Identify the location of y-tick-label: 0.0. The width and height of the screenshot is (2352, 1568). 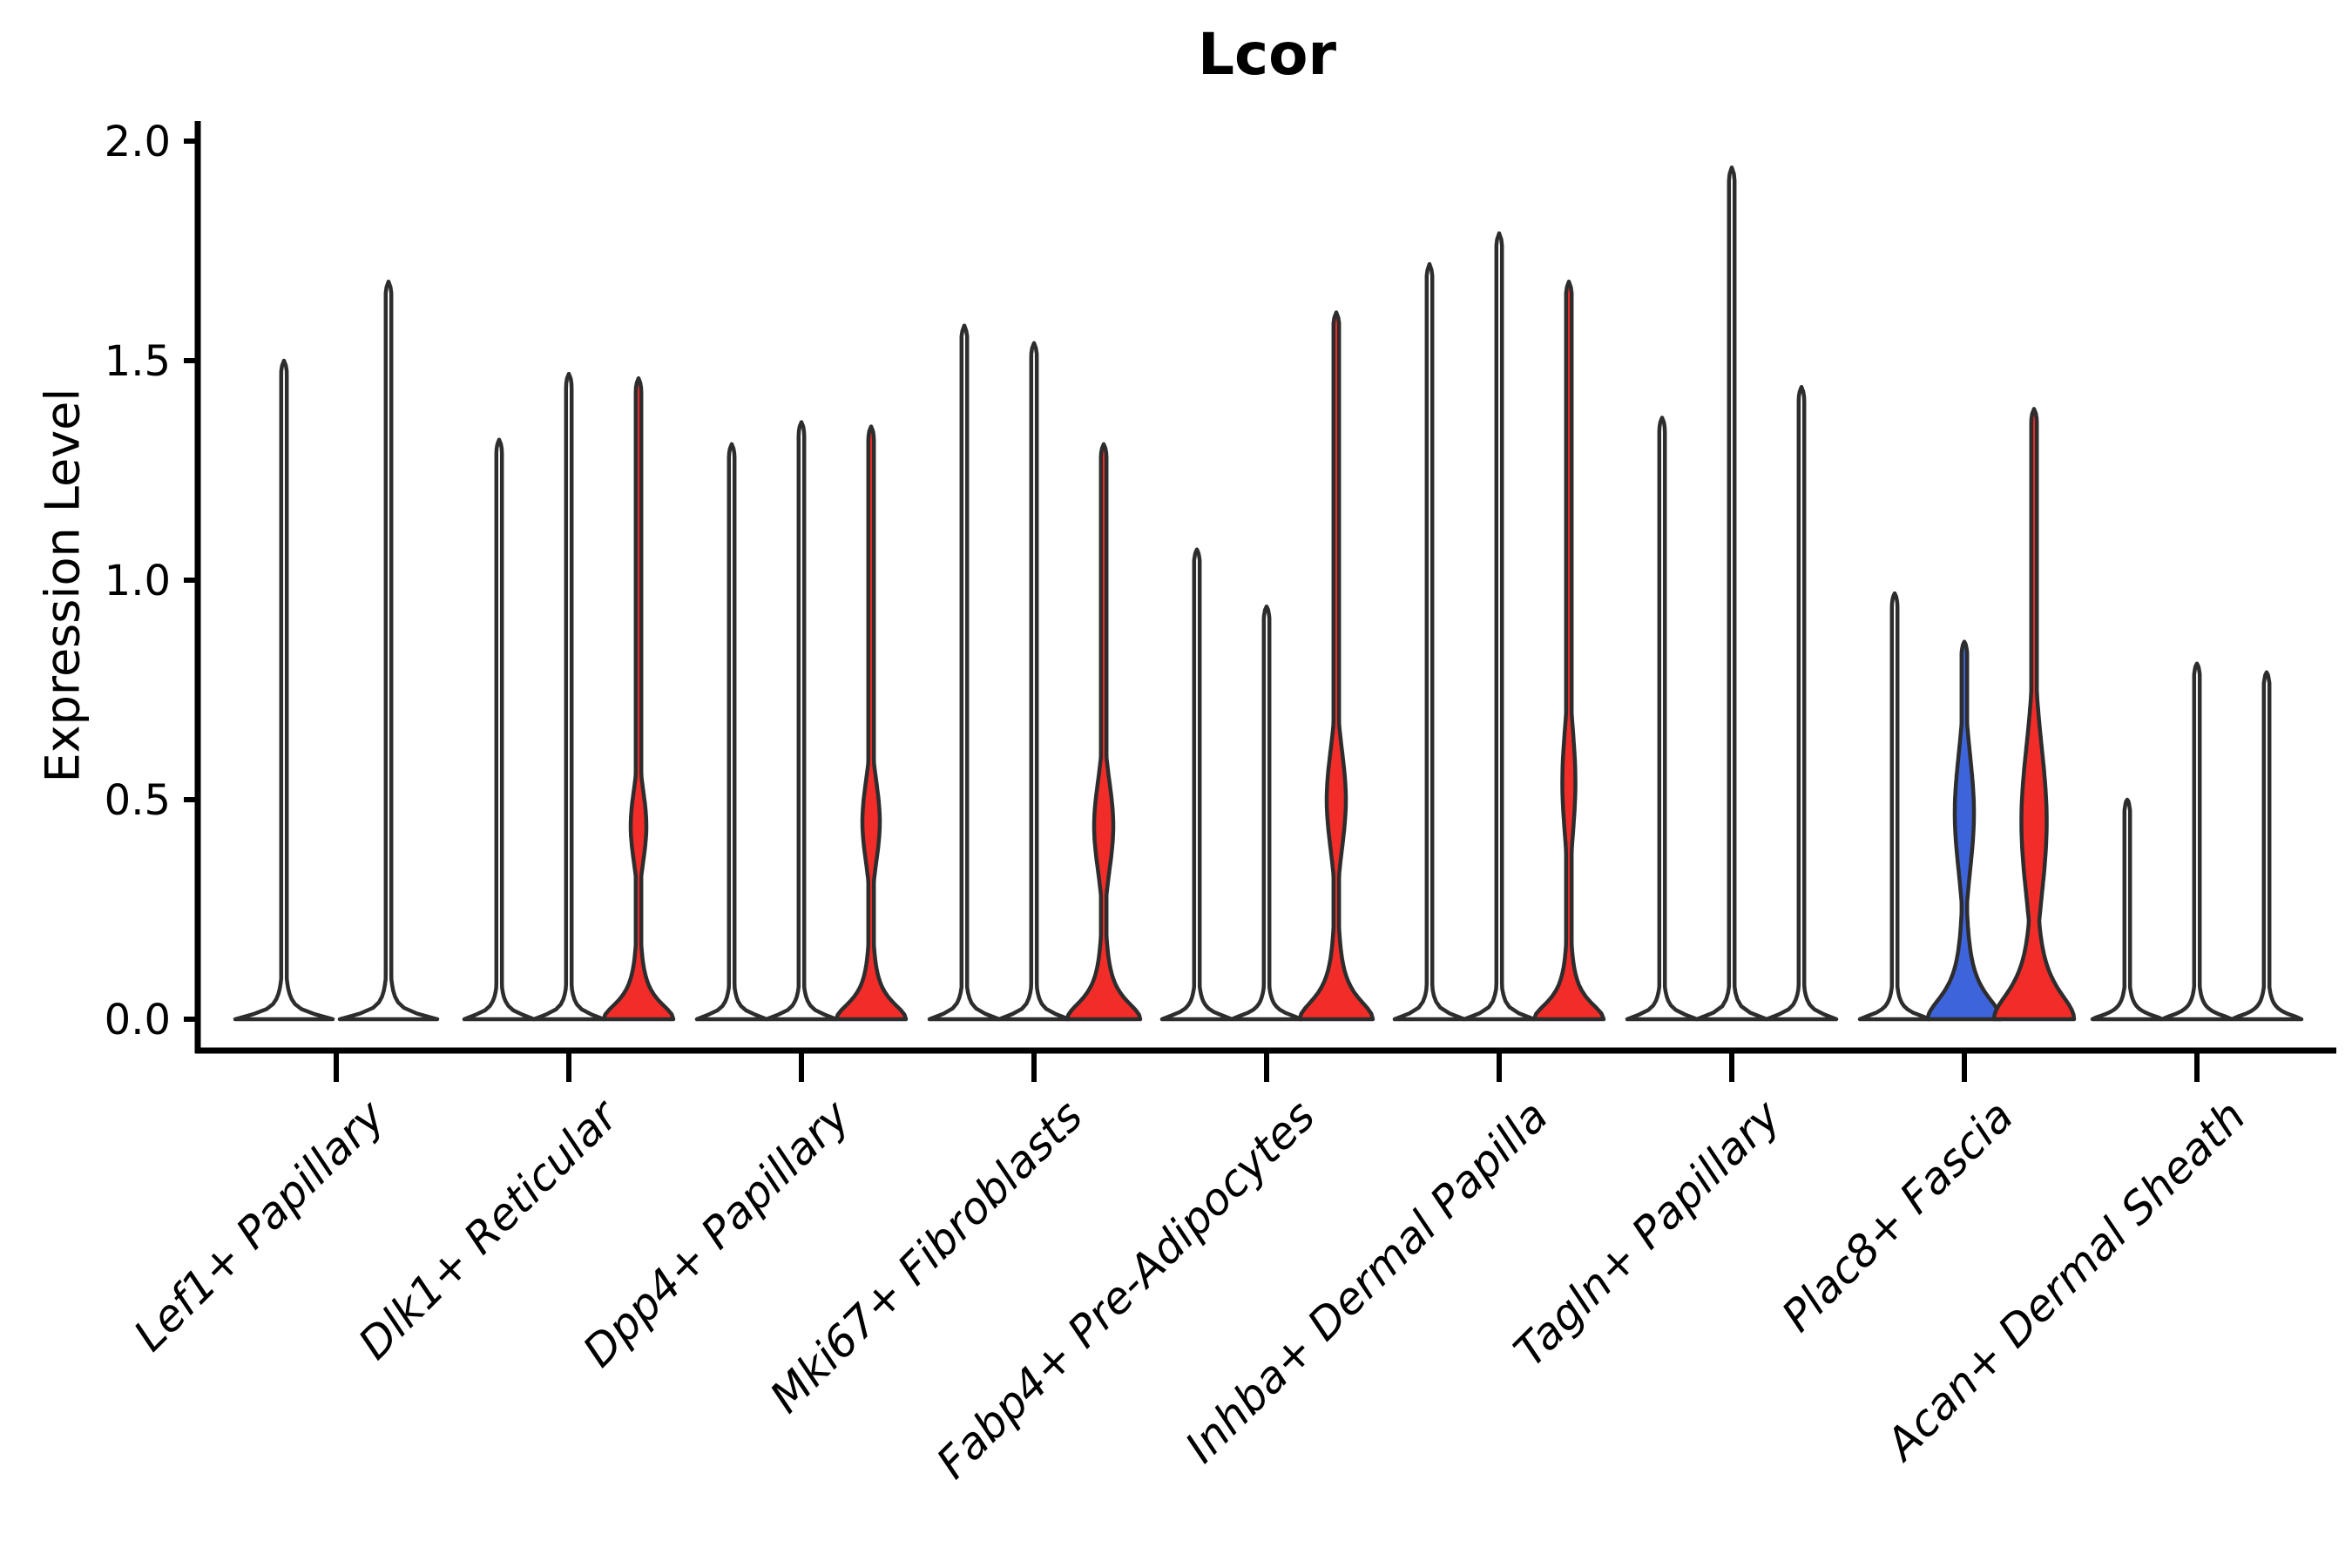
(138, 1020).